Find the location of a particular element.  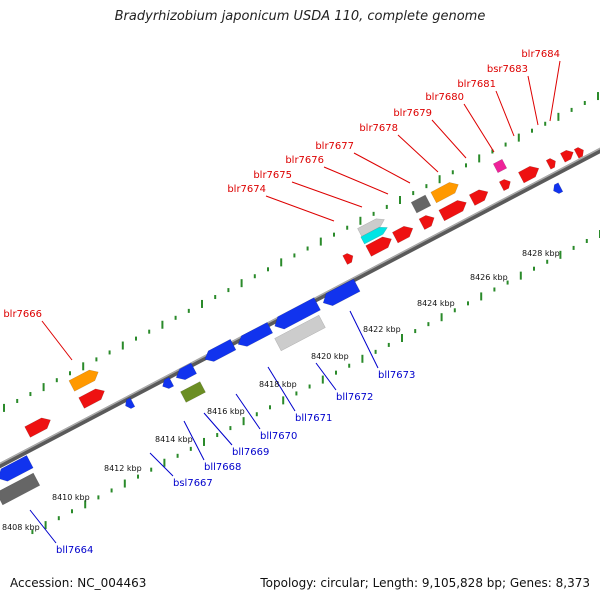

gene-label-reverse: bll7664 is located at coordinates (74, 550).